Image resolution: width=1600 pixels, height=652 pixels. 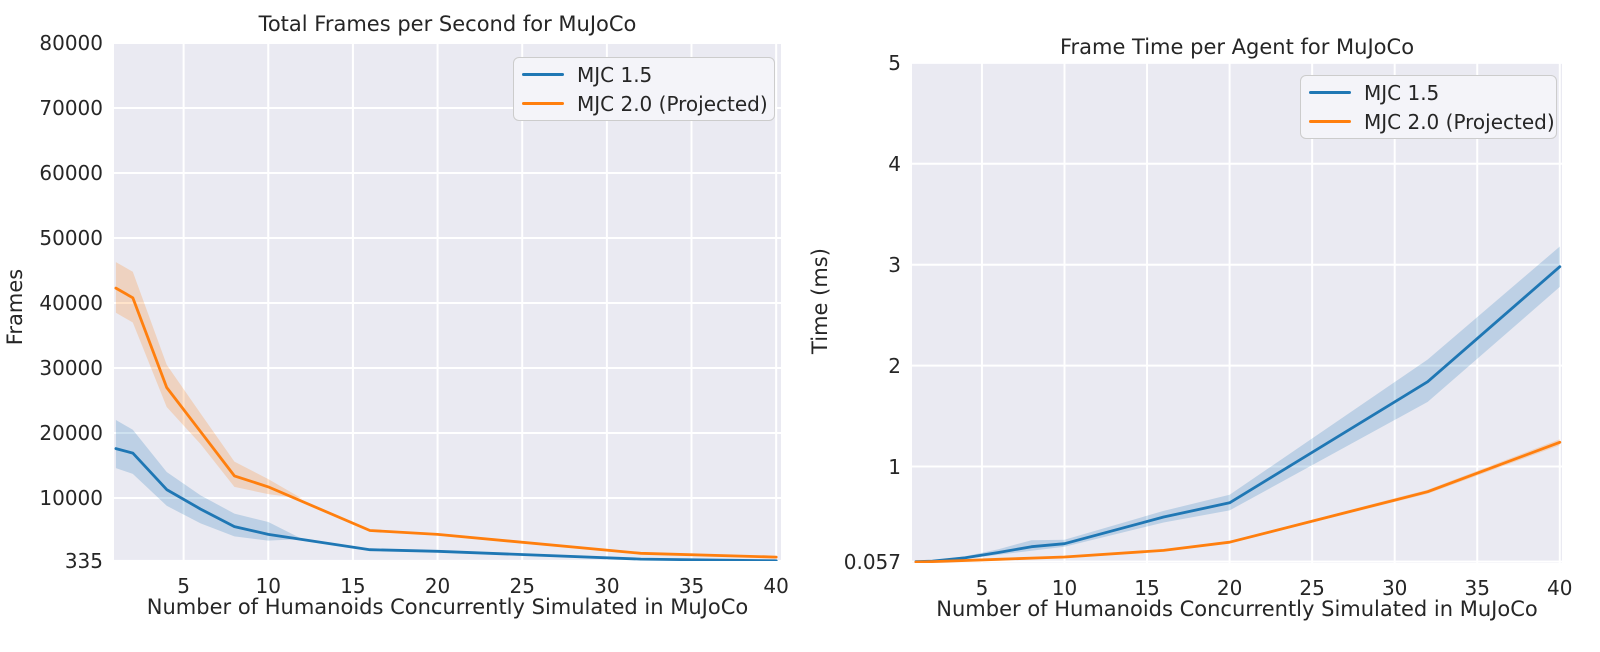 I want to click on y-tick-label: 335, so click(x=83, y=560).